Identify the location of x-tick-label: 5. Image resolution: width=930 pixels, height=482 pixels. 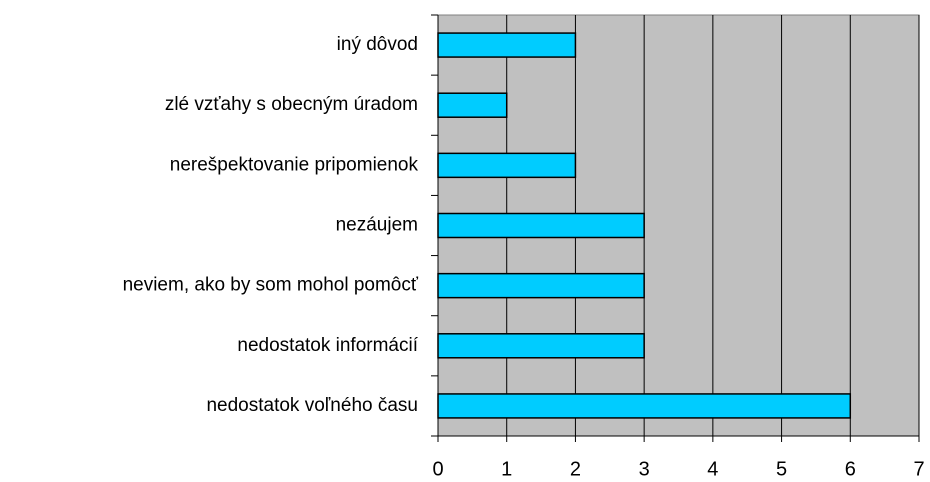
(781, 469).